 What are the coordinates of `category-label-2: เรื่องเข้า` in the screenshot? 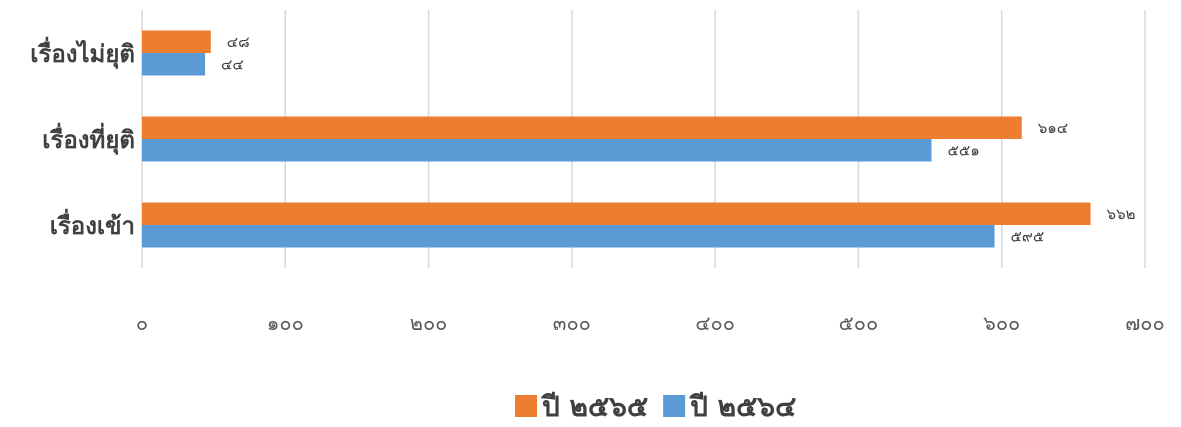 It's located at (92, 224).